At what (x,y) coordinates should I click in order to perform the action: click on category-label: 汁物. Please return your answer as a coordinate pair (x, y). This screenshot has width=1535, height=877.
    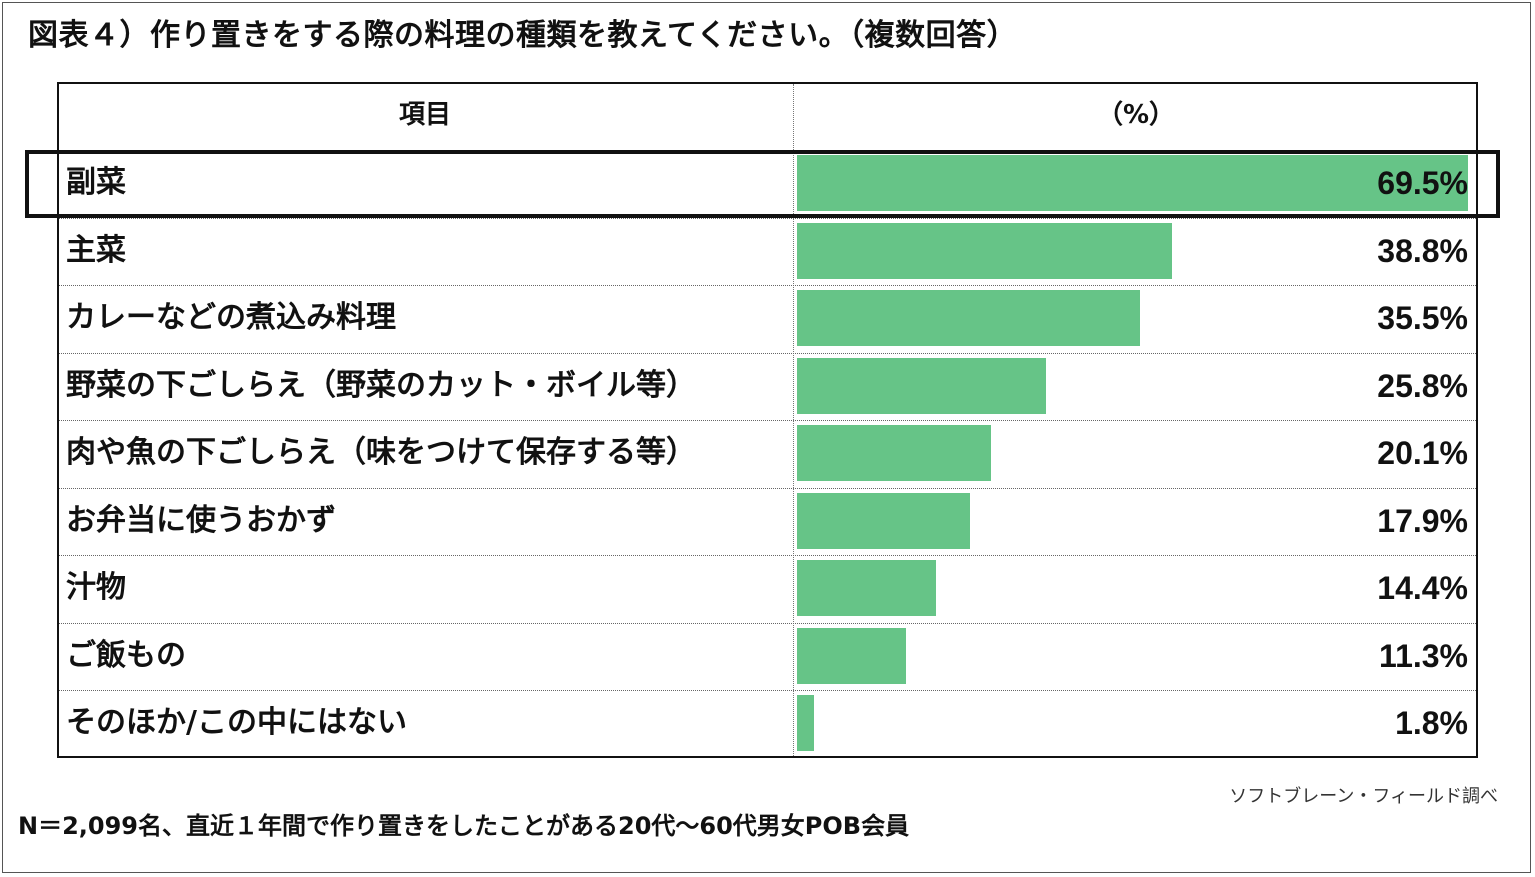
    Looking at the image, I should click on (96, 587).